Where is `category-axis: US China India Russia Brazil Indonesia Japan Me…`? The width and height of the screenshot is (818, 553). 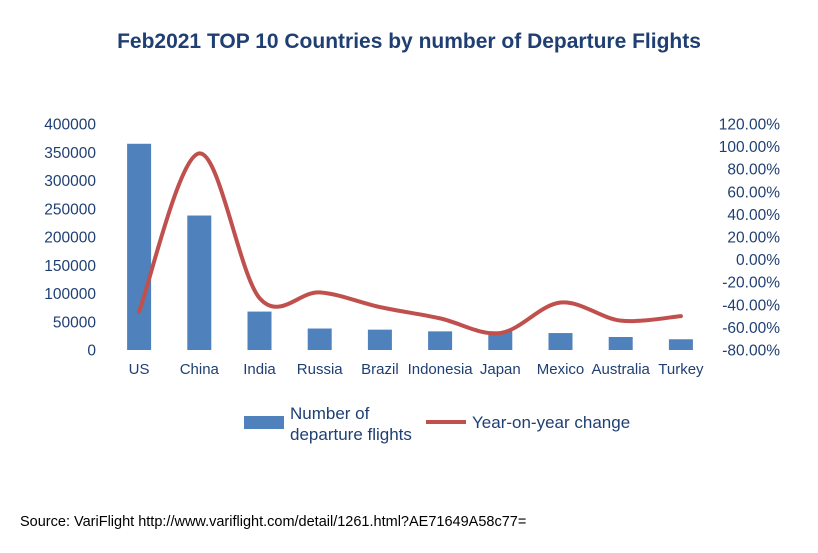
category-axis: US China India Russia Brazil Indonesia Japan Me… is located at coordinates (416, 369).